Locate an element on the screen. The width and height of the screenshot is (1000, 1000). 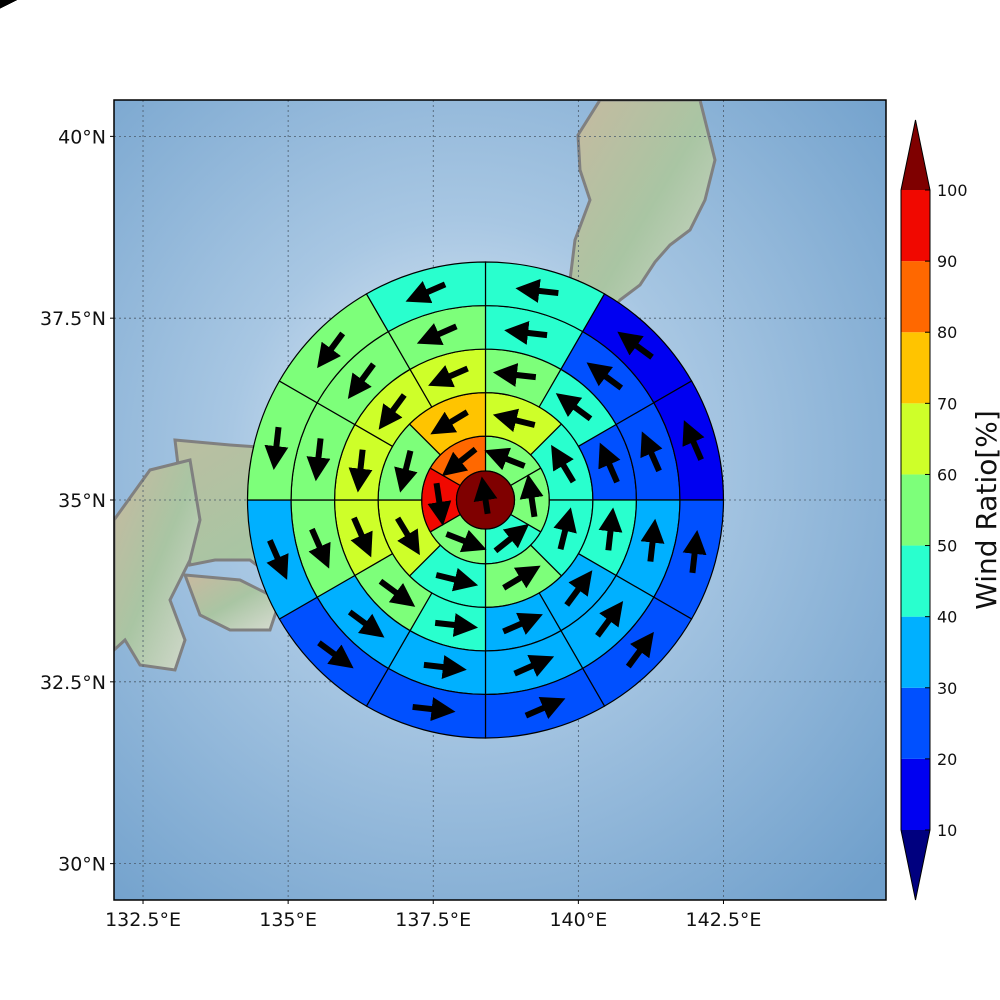
wind-vector-r3-s6 is located at coordinates (522, 623).